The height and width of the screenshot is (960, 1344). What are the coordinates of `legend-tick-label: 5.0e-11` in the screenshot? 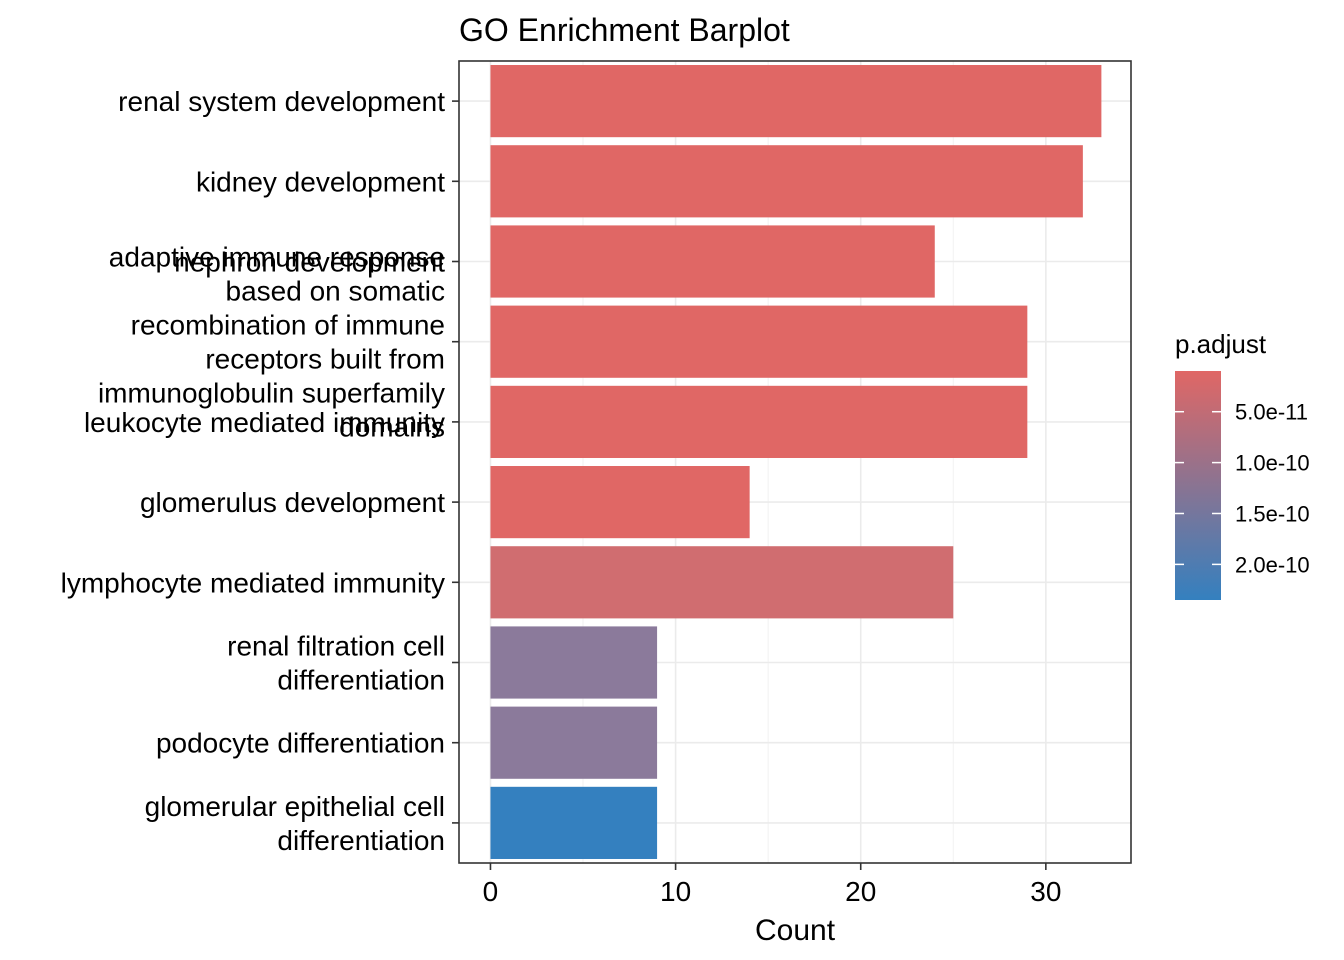 It's located at (1271, 412).